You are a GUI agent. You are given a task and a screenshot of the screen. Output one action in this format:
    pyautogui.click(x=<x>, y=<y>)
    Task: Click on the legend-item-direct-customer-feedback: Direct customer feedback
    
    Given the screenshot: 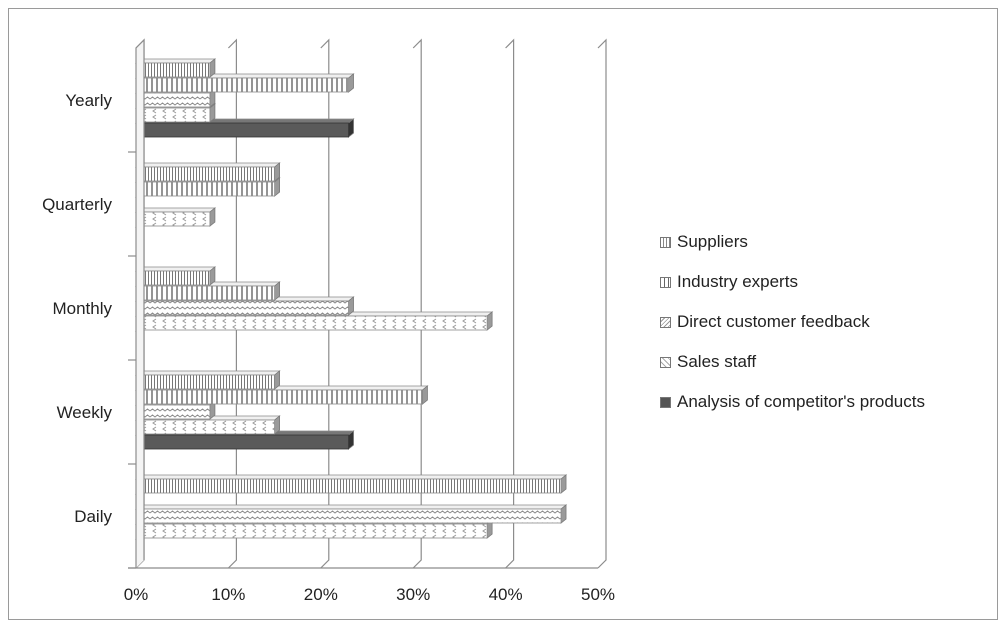 What is the action you would take?
    pyautogui.click(x=792, y=322)
    